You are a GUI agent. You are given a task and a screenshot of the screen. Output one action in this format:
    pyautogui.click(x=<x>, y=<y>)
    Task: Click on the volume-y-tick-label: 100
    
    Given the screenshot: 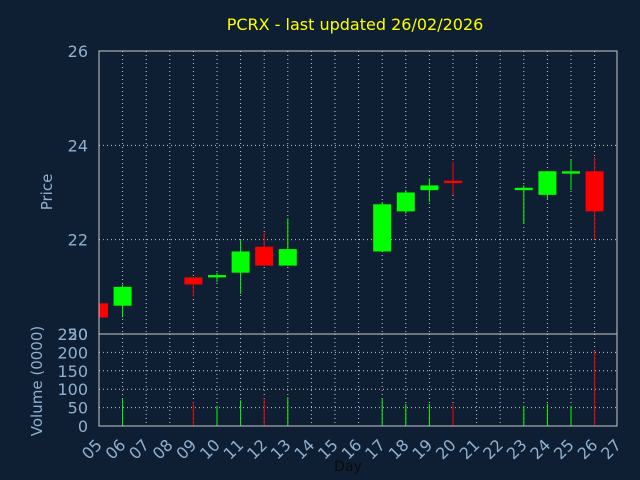 What is the action you would take?
    pyautogui.click(x=72, y=389)
    